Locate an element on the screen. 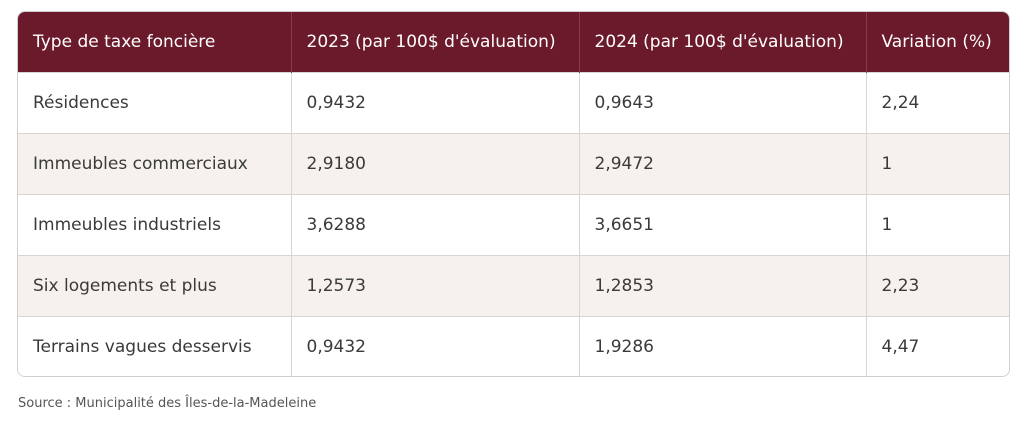 The width and height of the screenshot is (1023, 427). header-2024: 2024 (par 100$ d'évaluation) is located at coordinates (723, 42).